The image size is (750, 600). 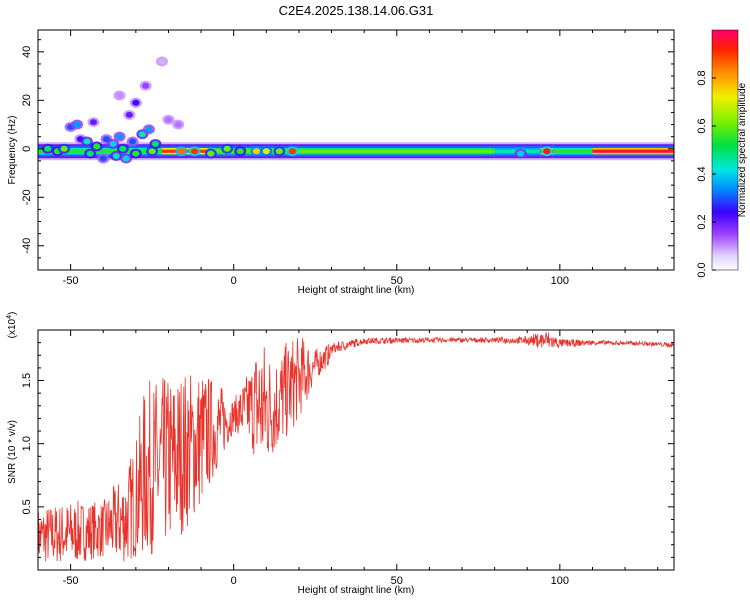 I want to click on colorbar-ticks: 0.0 0.2 0.4 0.6 0.8, so click(x=706, y=174).